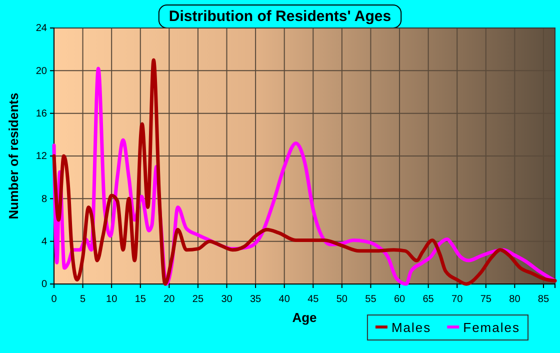  Describe the element at coordinates (42, 71) in the screenshot. I see `y-tick-label: 20` at that location.